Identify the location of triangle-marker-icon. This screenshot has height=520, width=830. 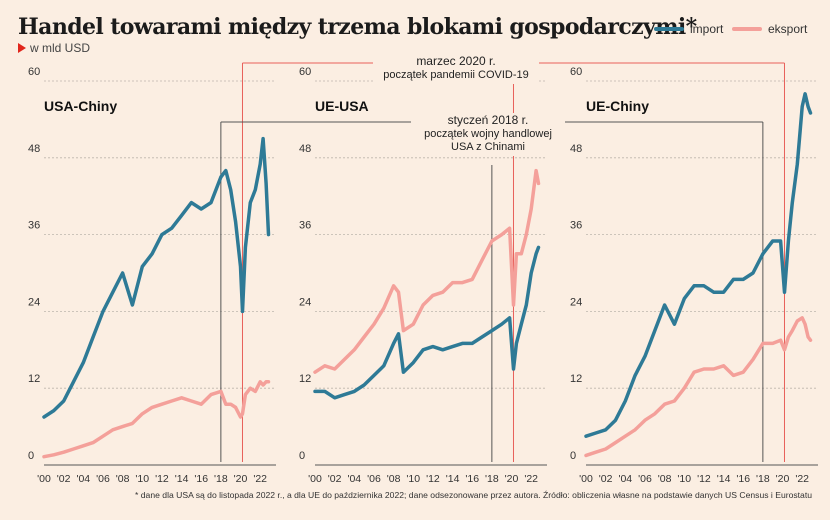
(22, 48).